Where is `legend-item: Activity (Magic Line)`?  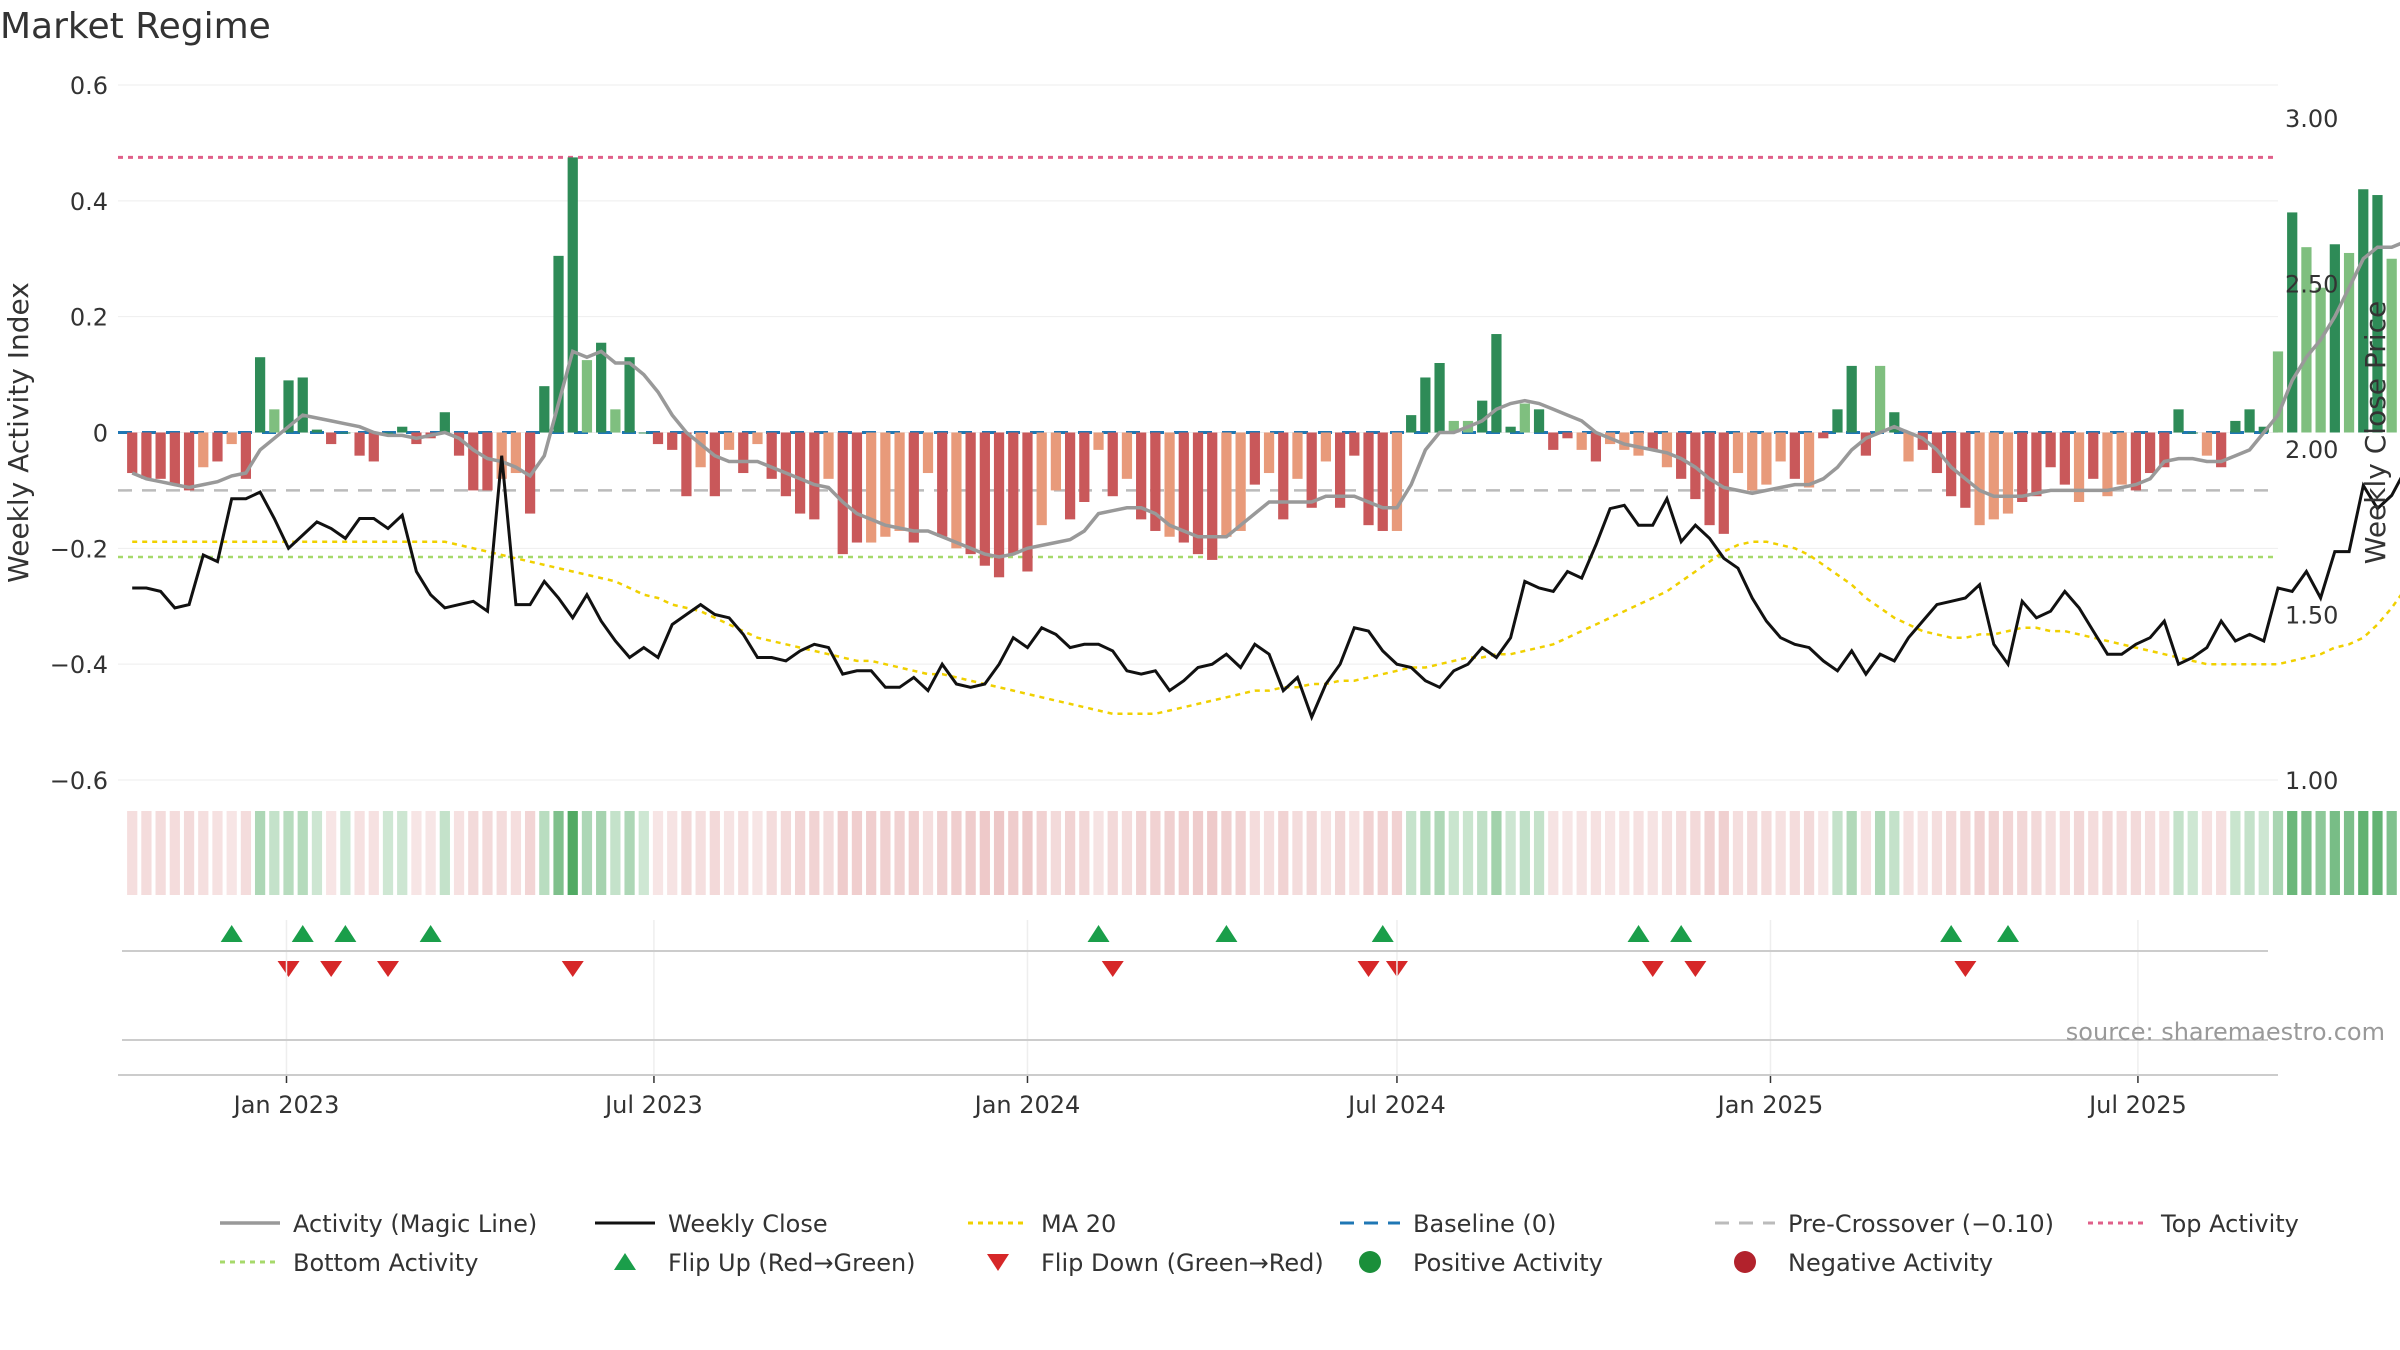 legend-item: Activity (Magic Line) is located at coordinates (378, 1224).